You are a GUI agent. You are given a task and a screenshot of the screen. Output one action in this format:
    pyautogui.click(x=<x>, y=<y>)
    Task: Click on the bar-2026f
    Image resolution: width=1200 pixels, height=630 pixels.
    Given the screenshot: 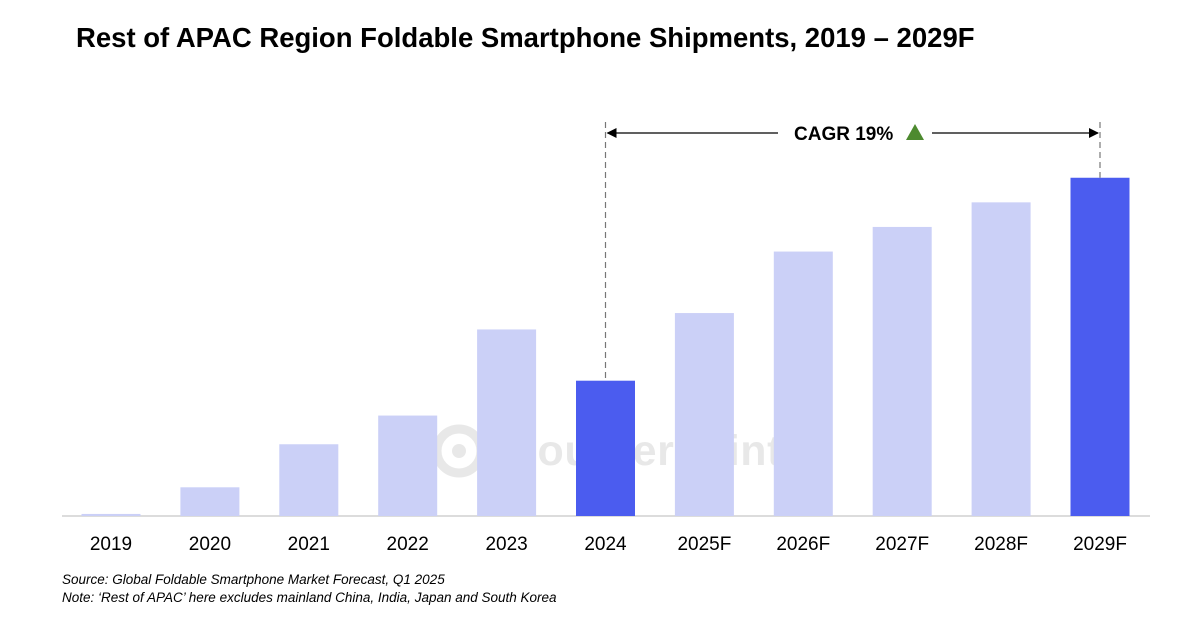 What is the action you would take?
    pyautogui.click(x=803, y=384)
    